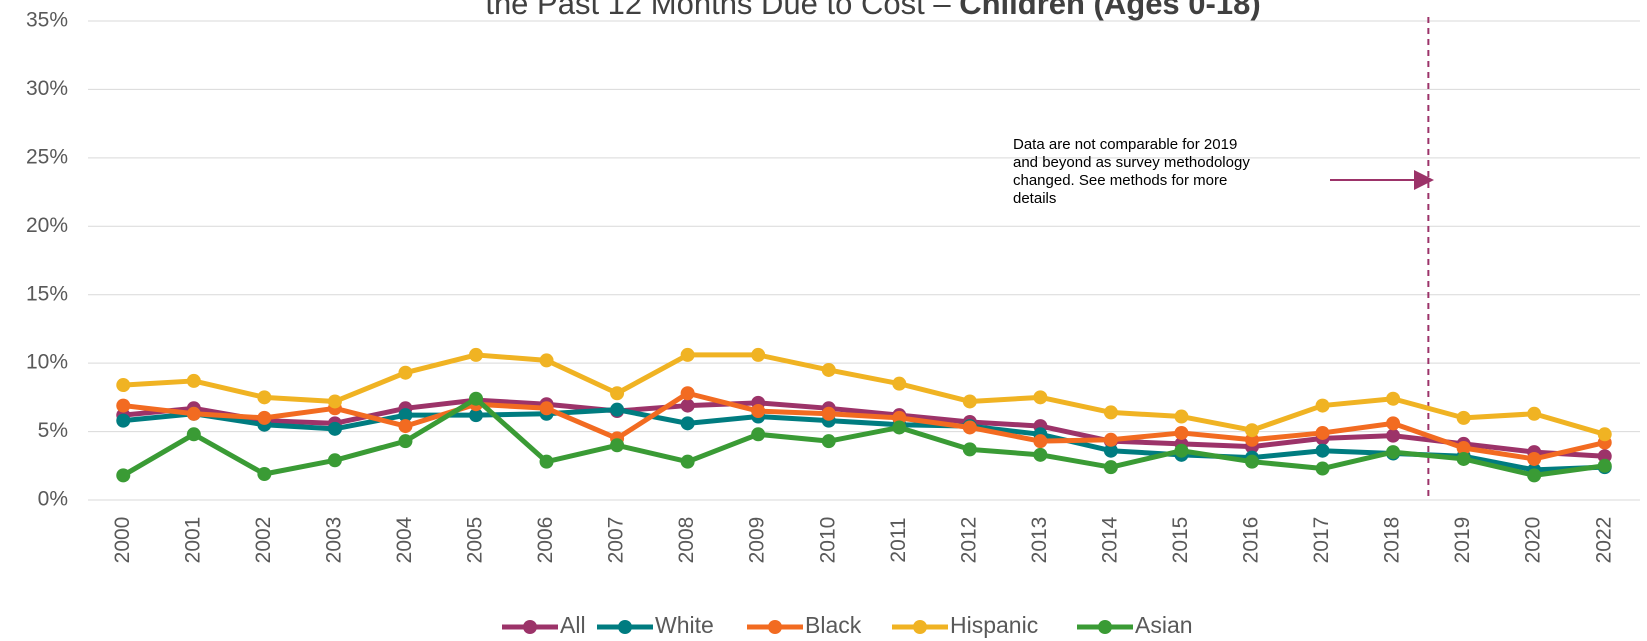 The image size is (1647, 641). I want to click on y-tick-label: 15%, so click(47, 293).